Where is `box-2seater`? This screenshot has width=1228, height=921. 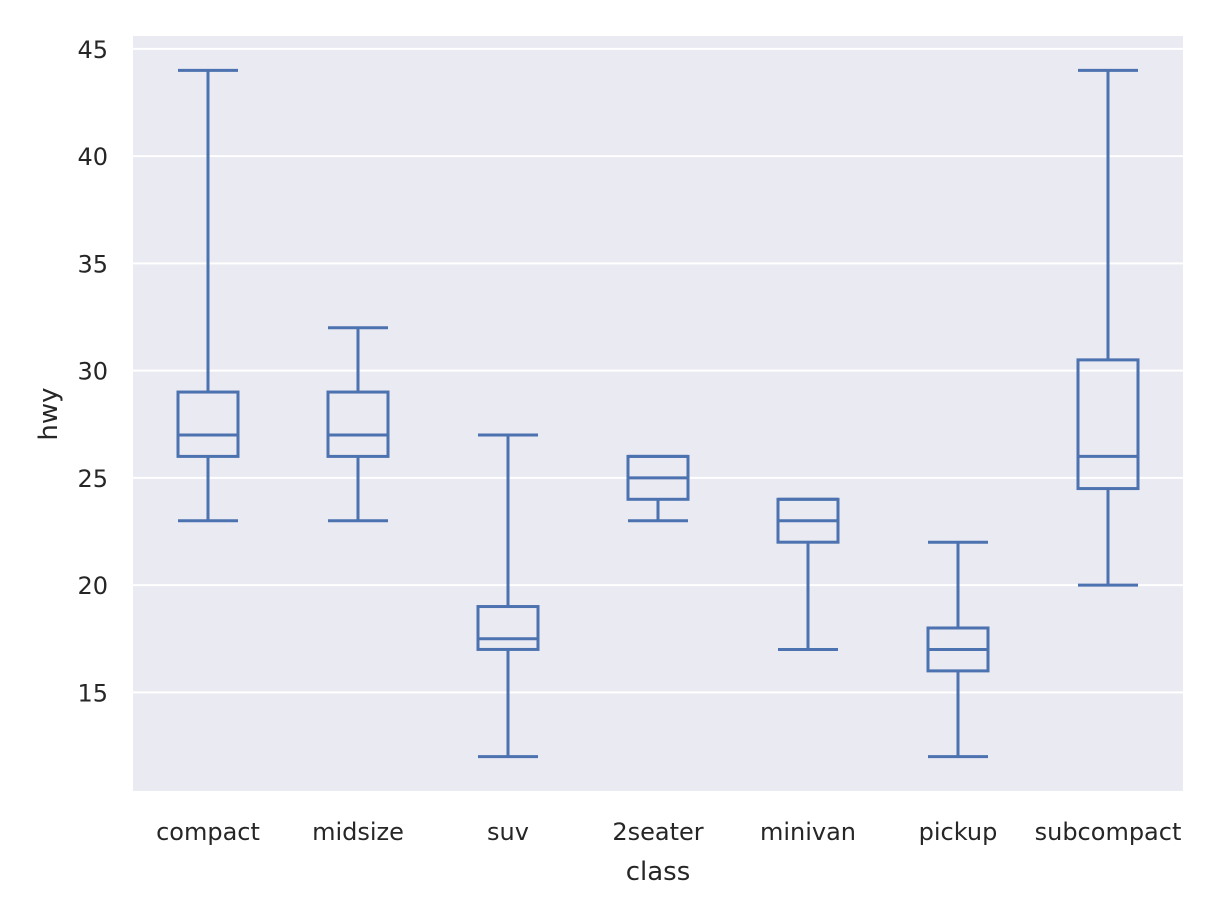
box-2seater is located at coordinates (658, 488).